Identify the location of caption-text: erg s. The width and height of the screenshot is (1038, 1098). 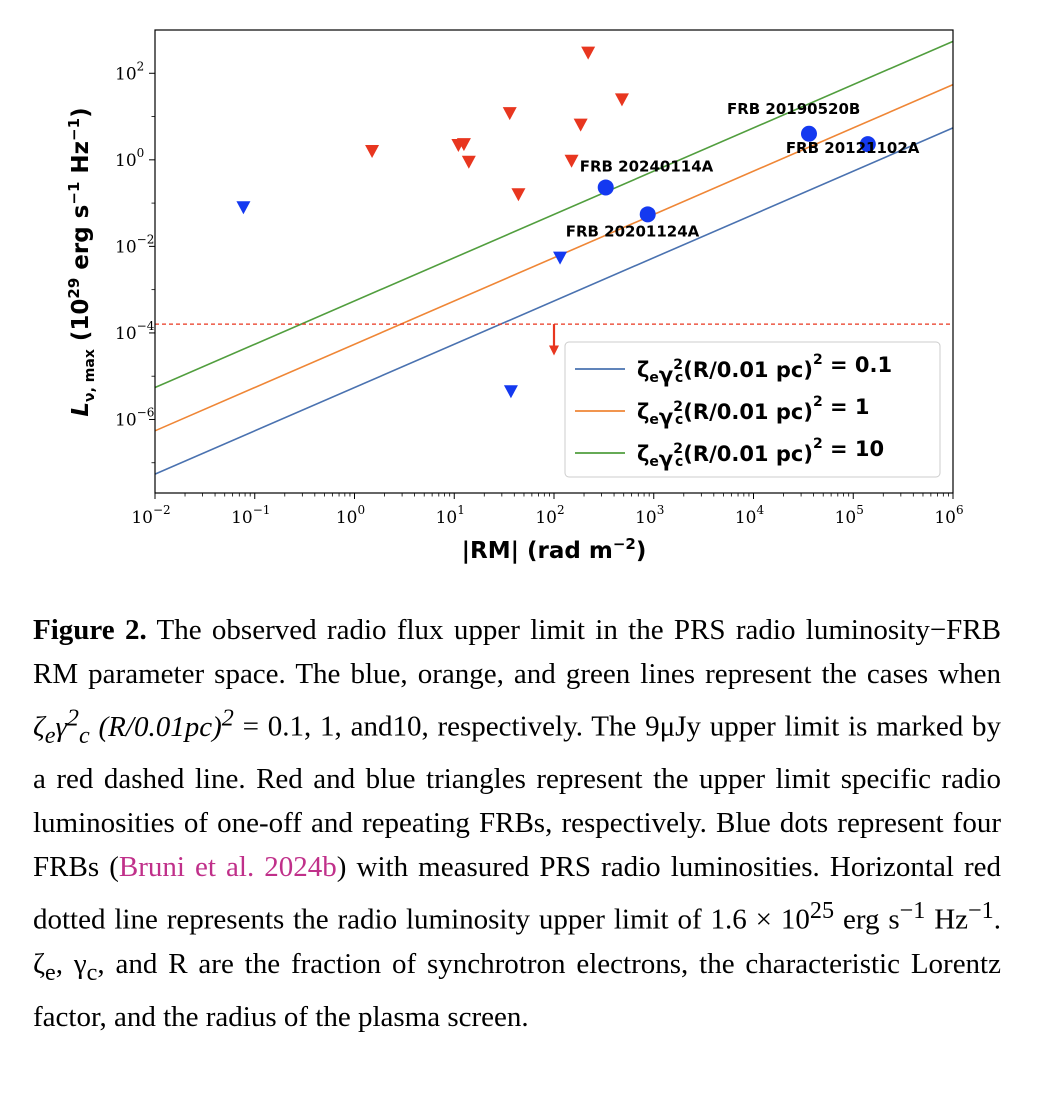
(867, 920).